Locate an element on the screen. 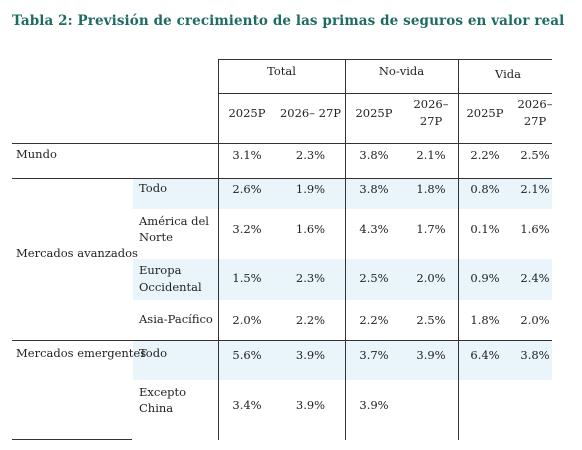 The height and width of the screenshot is (450, 582). period-novida-2025: 2025P is located at coordinates (374, 113).